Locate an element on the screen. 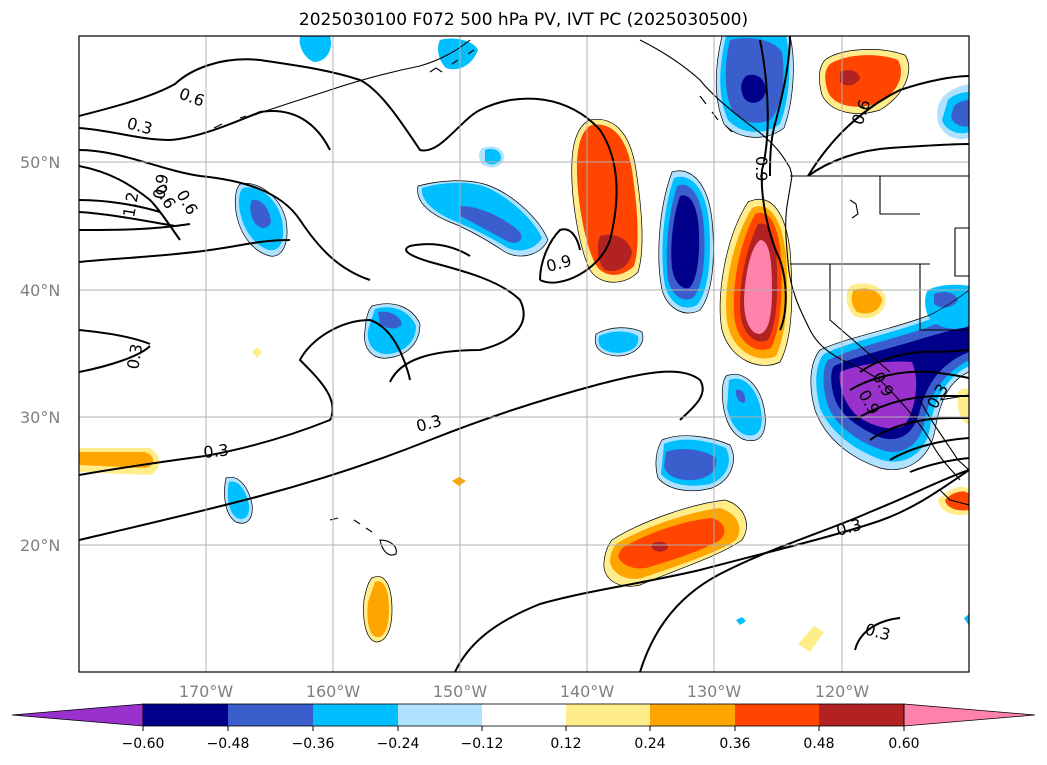 This screenshot has width=1047, height=765. lon-label: 120°W is located at coordinates (842, 691).